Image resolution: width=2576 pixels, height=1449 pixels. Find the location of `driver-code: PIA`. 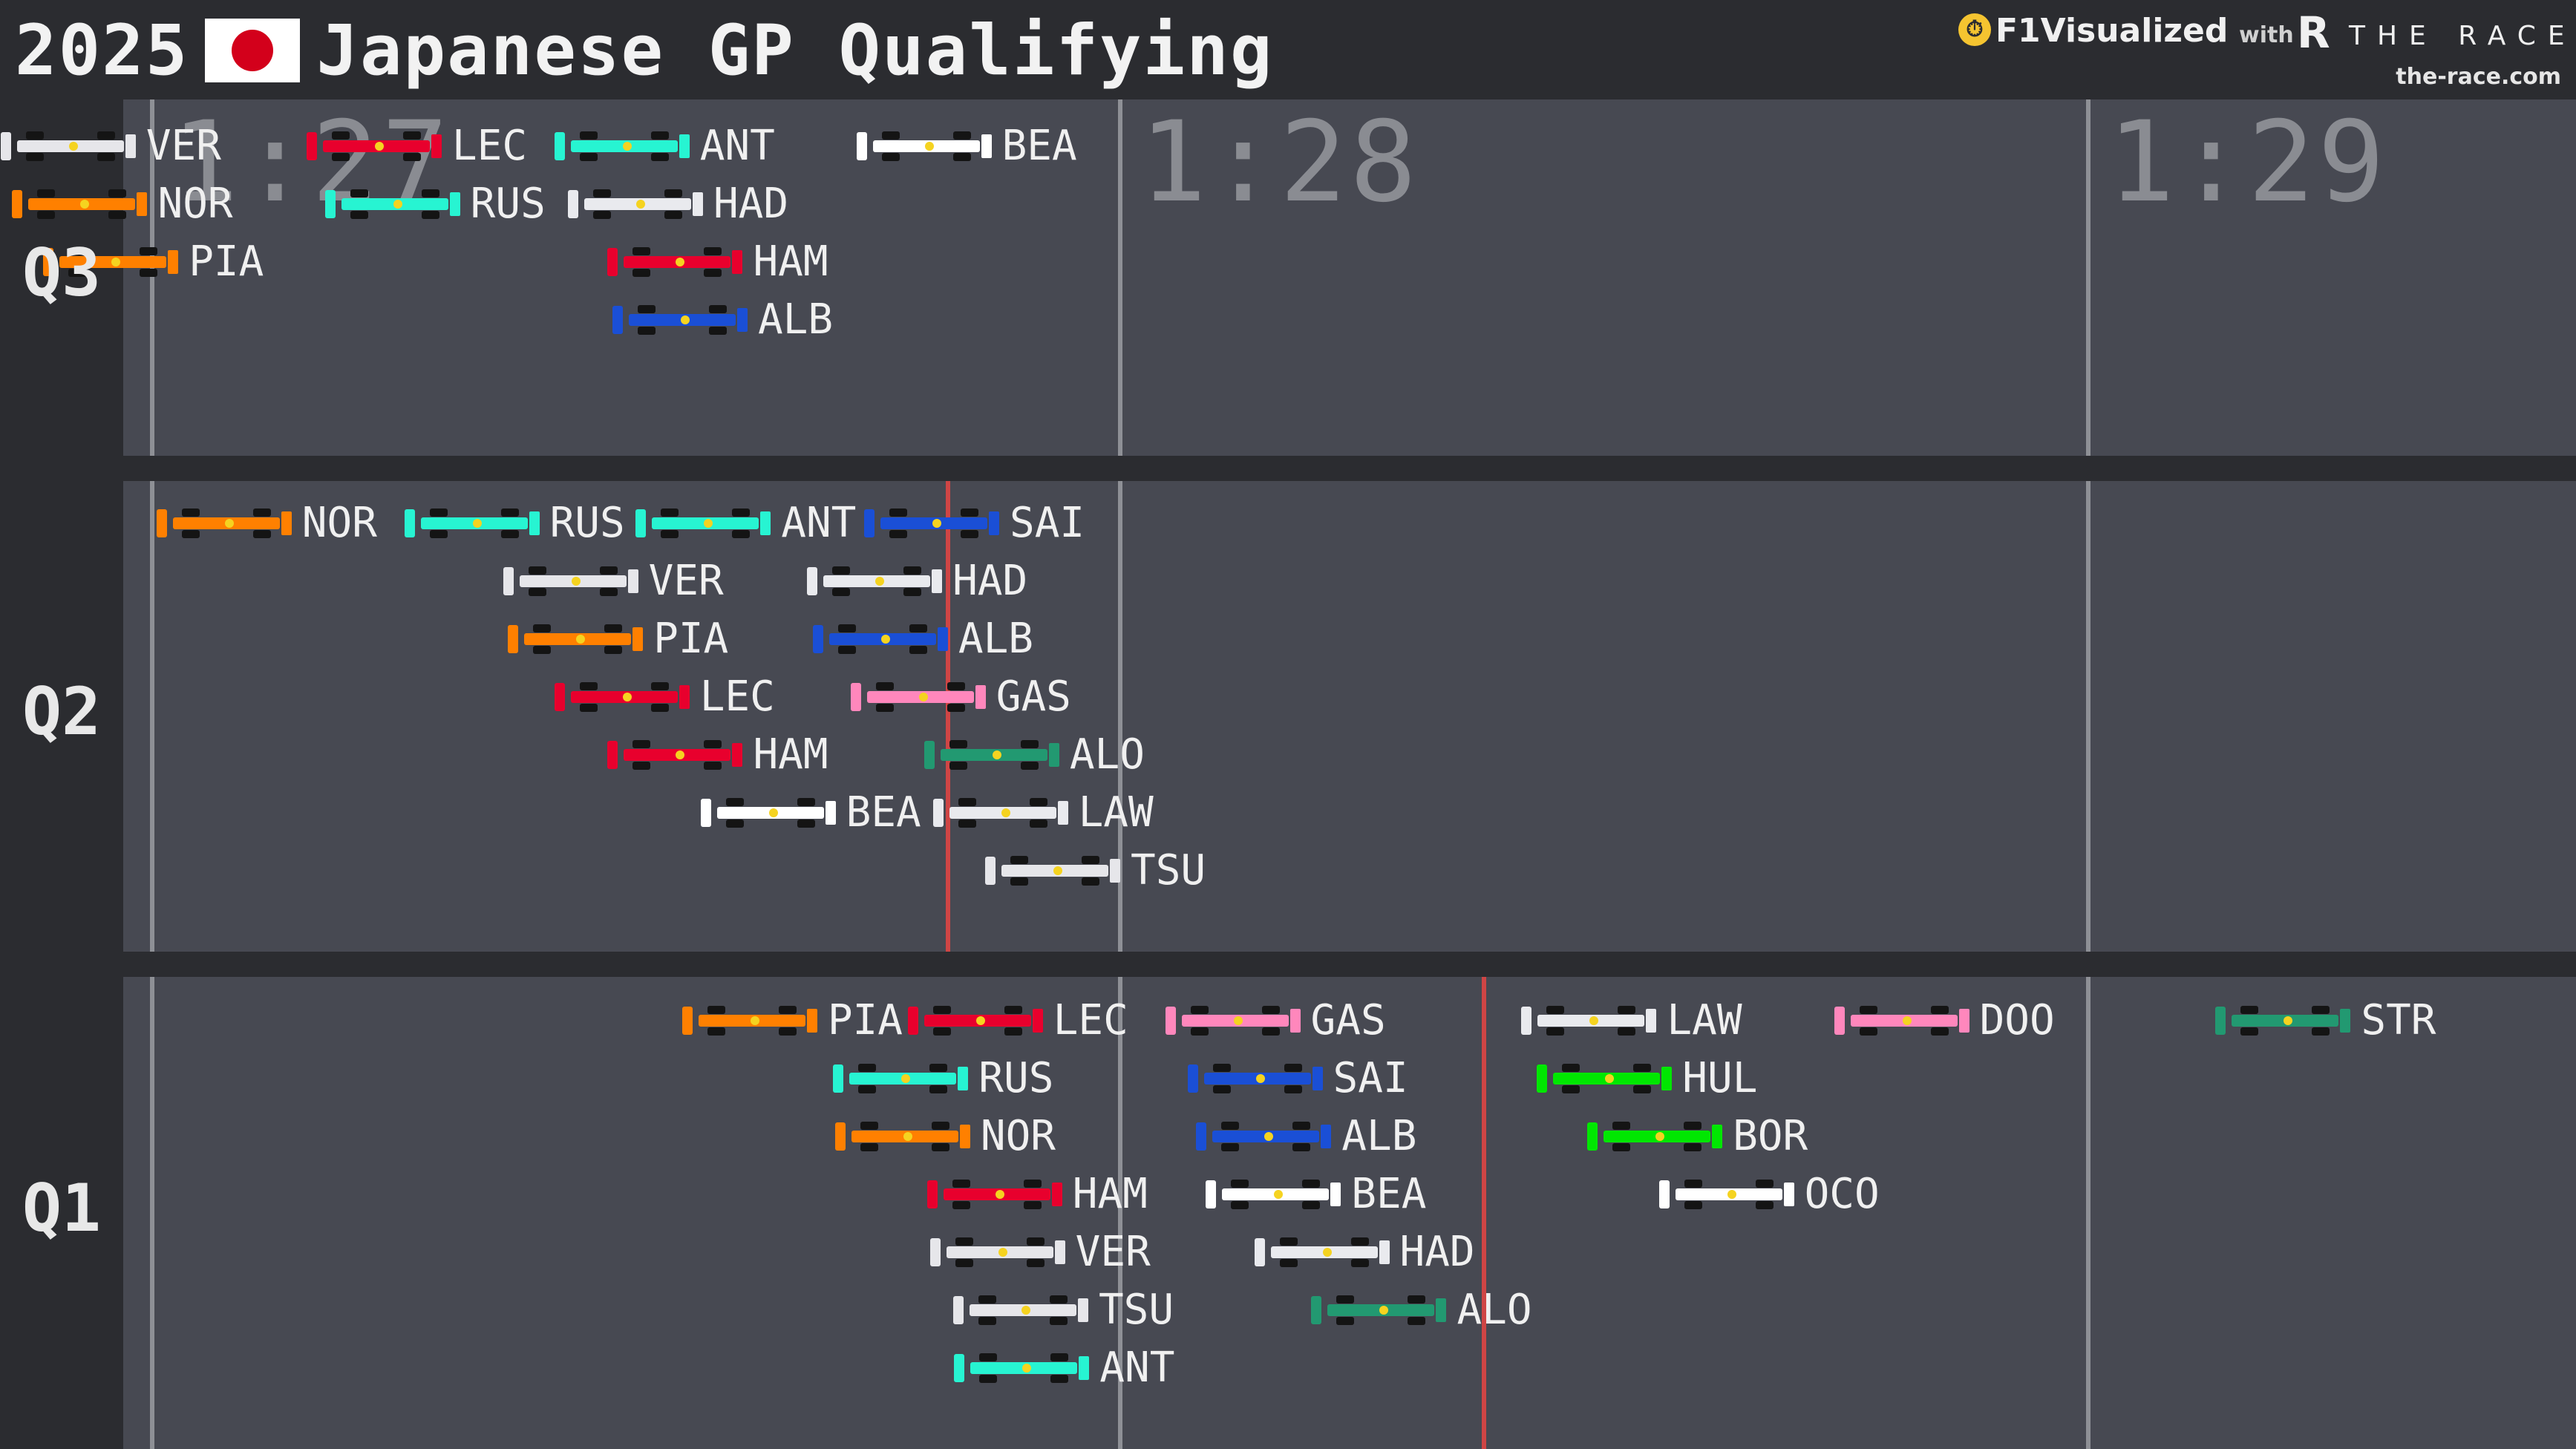

driver-code: PIA is located at coordinates (227, 262).